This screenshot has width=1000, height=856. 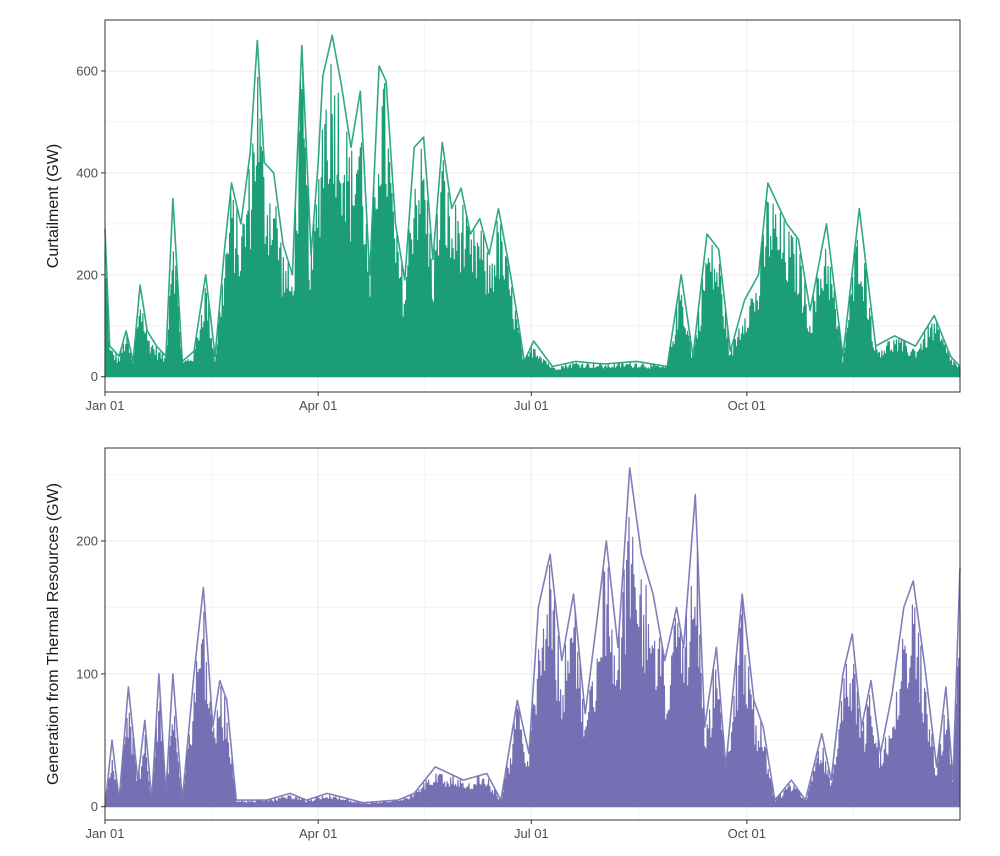 I want to click on y-tick-label-bottom: 0, so click(x=94, y=806).